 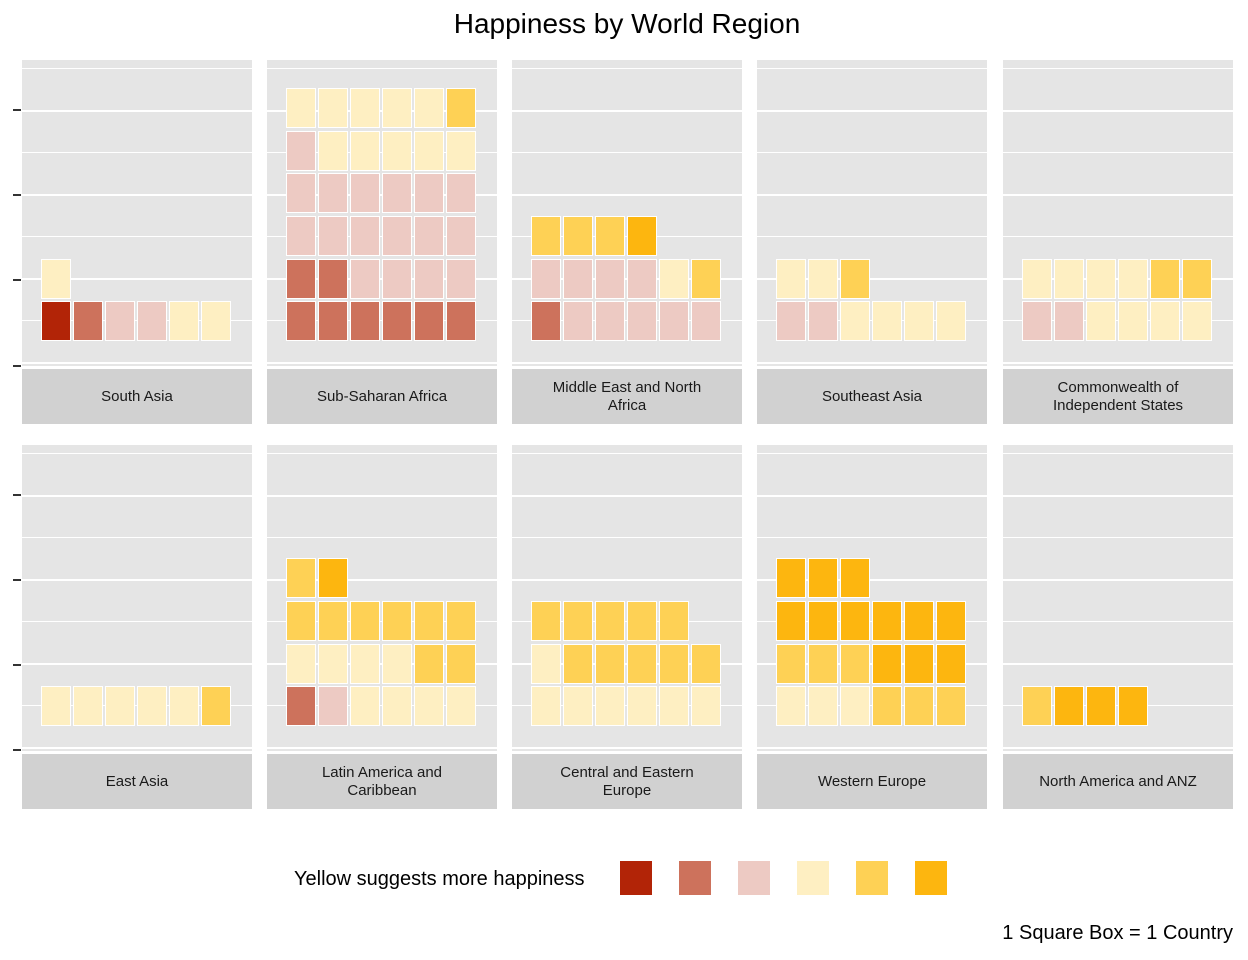 I want to click on facet-label-line: East Asia, so click(x=137, y=781).